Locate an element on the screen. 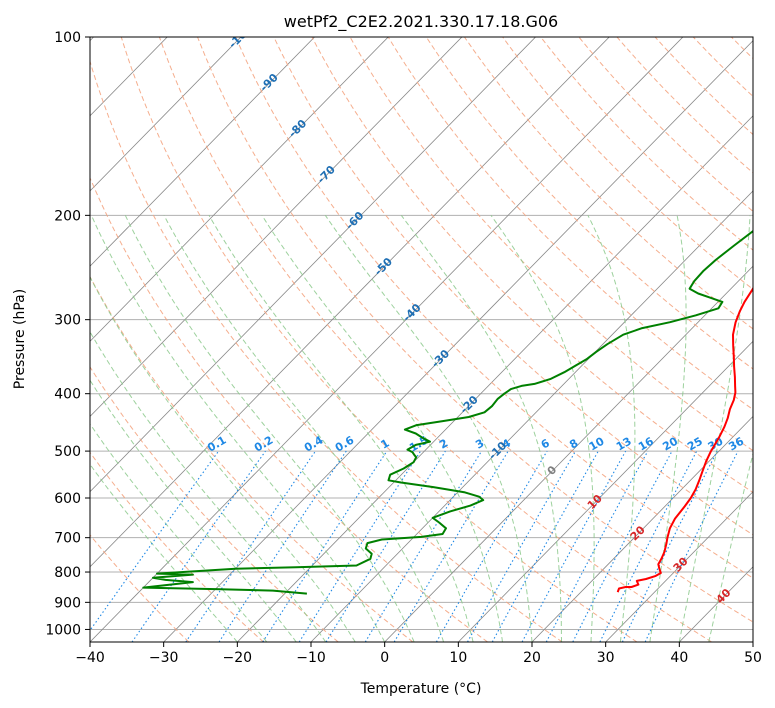 The image size is (775, 708). y-tick-label: 800 is located at coordinates (67, 573).